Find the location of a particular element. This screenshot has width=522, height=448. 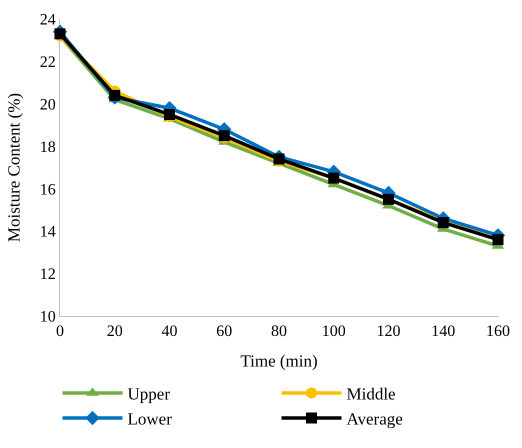

x-tick-label: 80 is located at coordinates (279, 331).